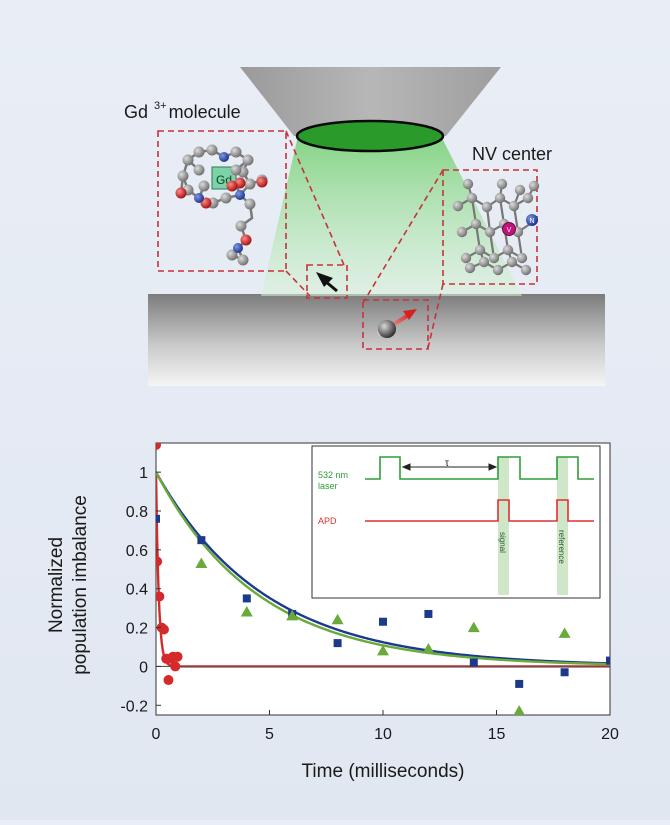 This screenshot has width=670, height=825. I want to click on nv-center-label: NV center, so click(512, 154).